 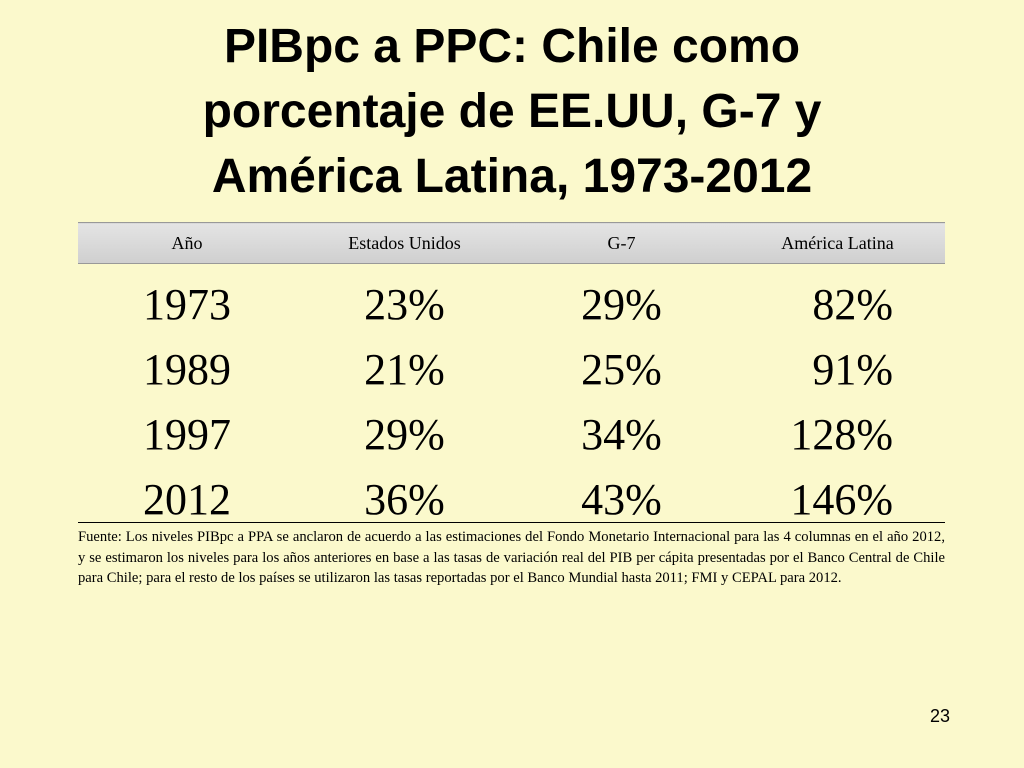 I want to click on table-row: 1997 29% 34% 128%, so click(x=511, y=434).